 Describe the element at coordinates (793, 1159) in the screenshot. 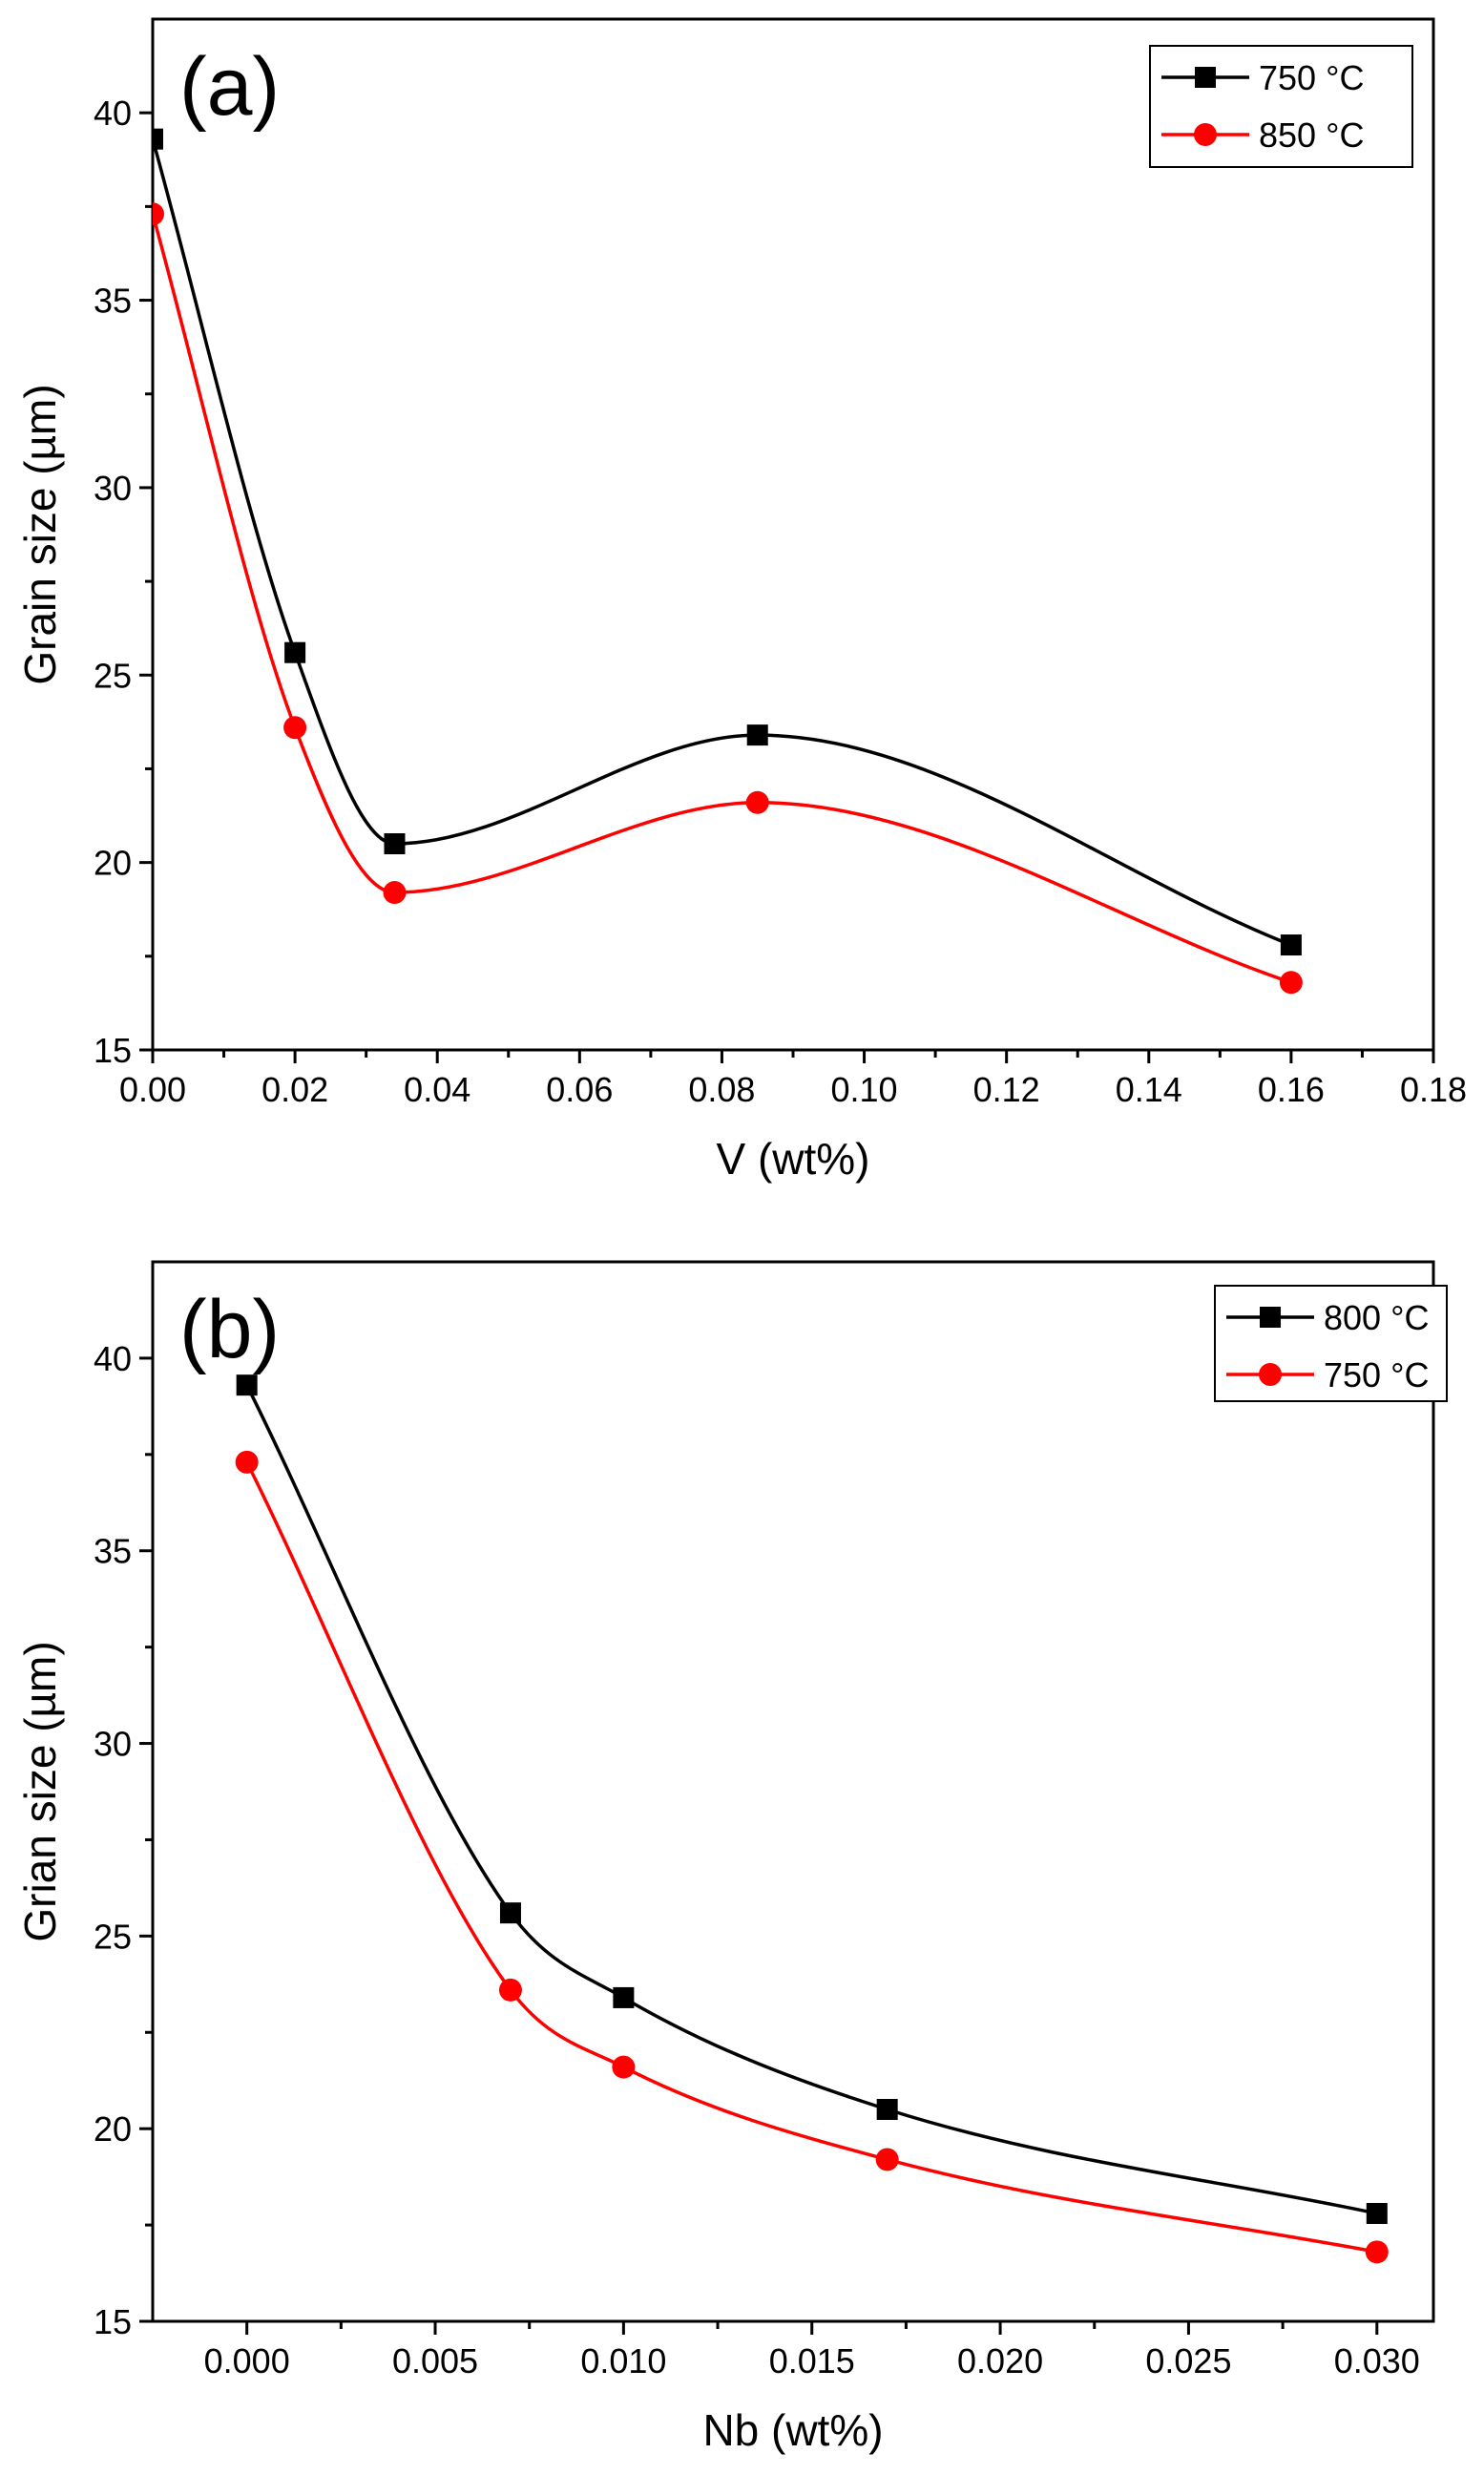

I see `x-axis-title: V (wt%)` at that location.